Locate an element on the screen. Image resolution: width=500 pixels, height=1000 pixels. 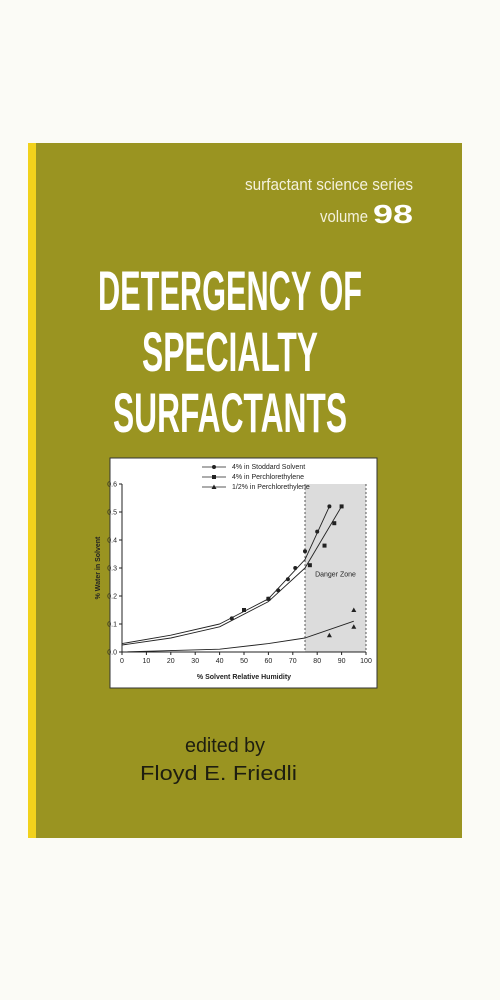
x-tick-label: 60 is located at coordinates (269, 661).